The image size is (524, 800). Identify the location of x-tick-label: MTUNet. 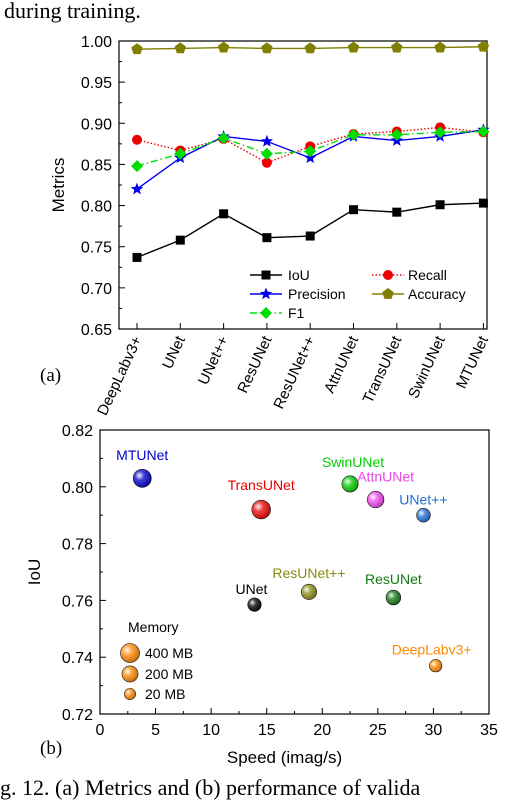
(472, 362).